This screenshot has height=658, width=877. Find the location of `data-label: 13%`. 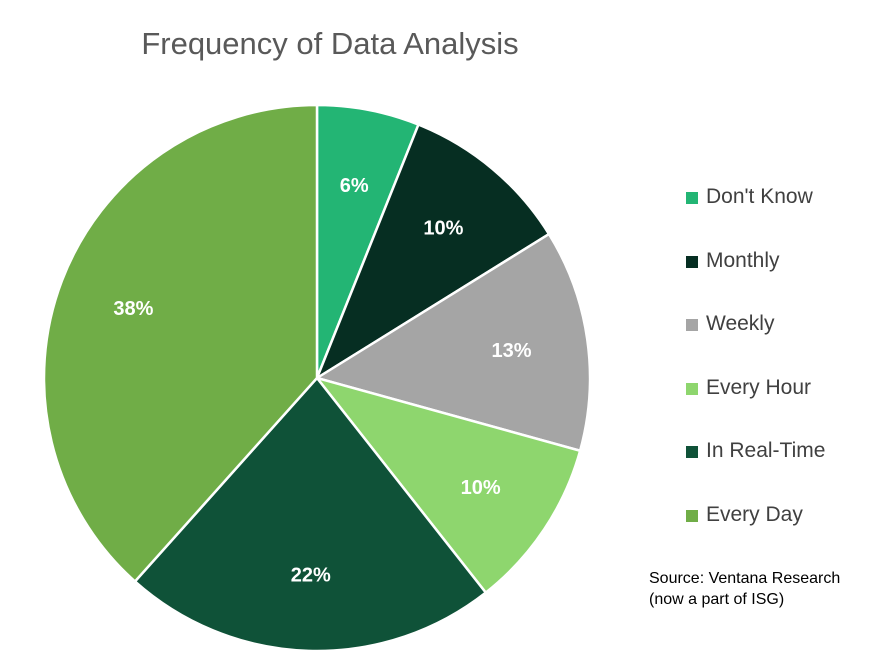

data-label: 13% is located at coordinates (512, 351).